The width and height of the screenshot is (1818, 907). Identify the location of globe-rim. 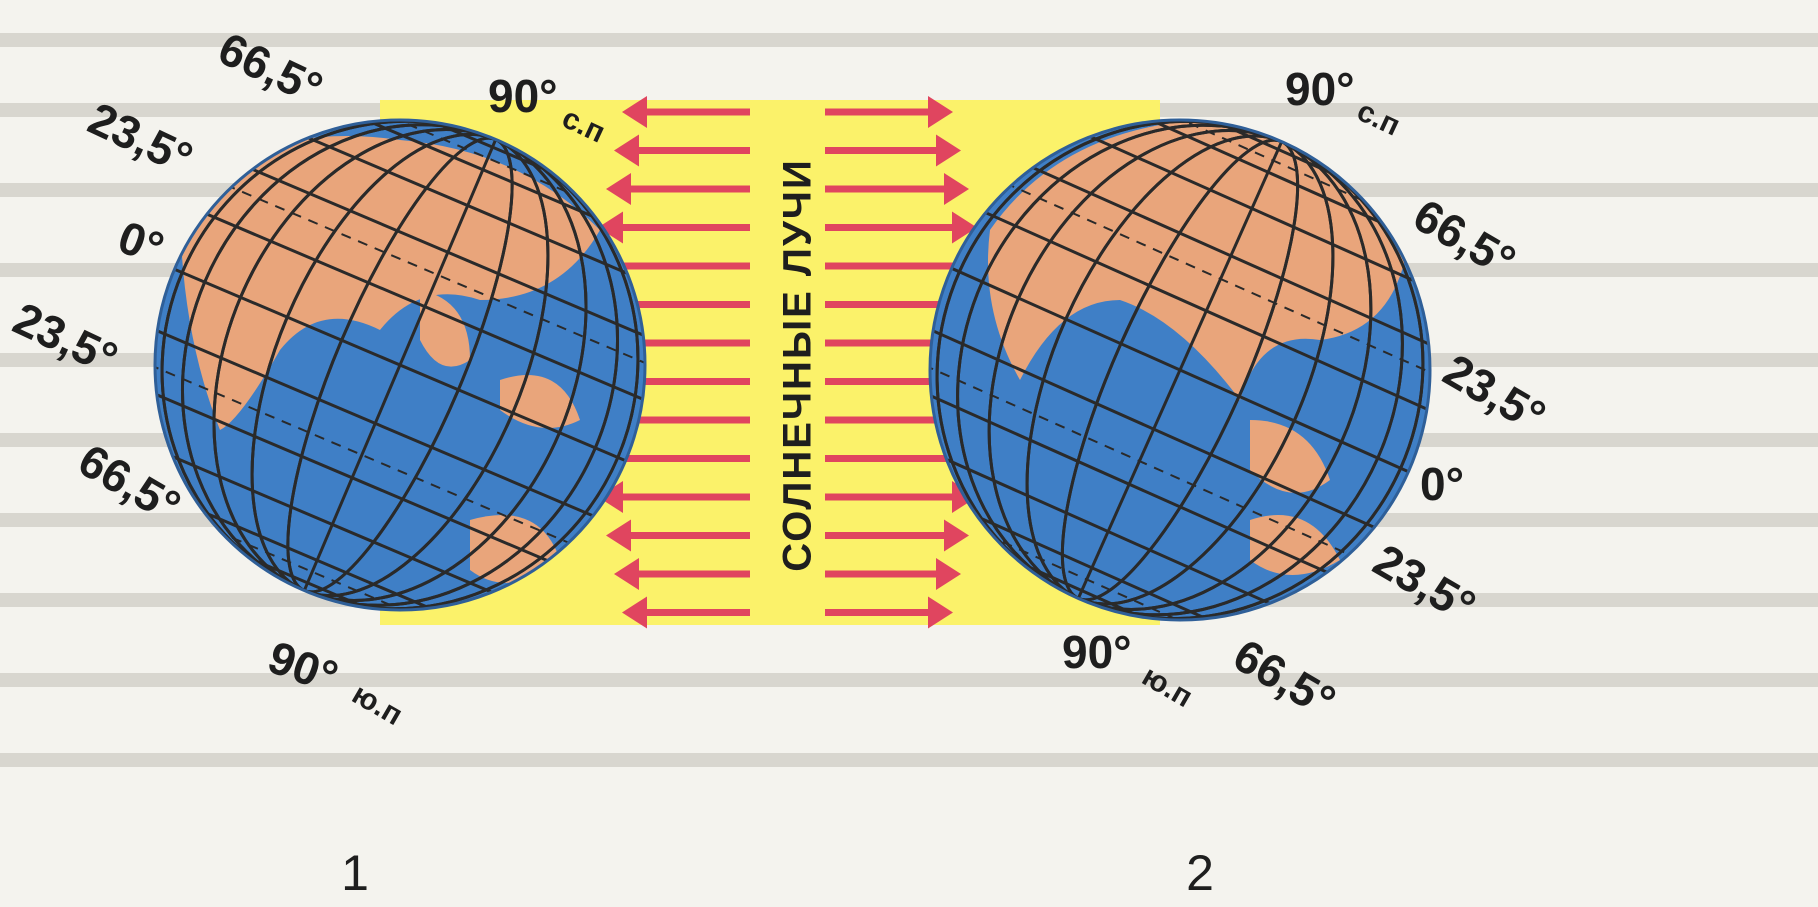
(400, 365).